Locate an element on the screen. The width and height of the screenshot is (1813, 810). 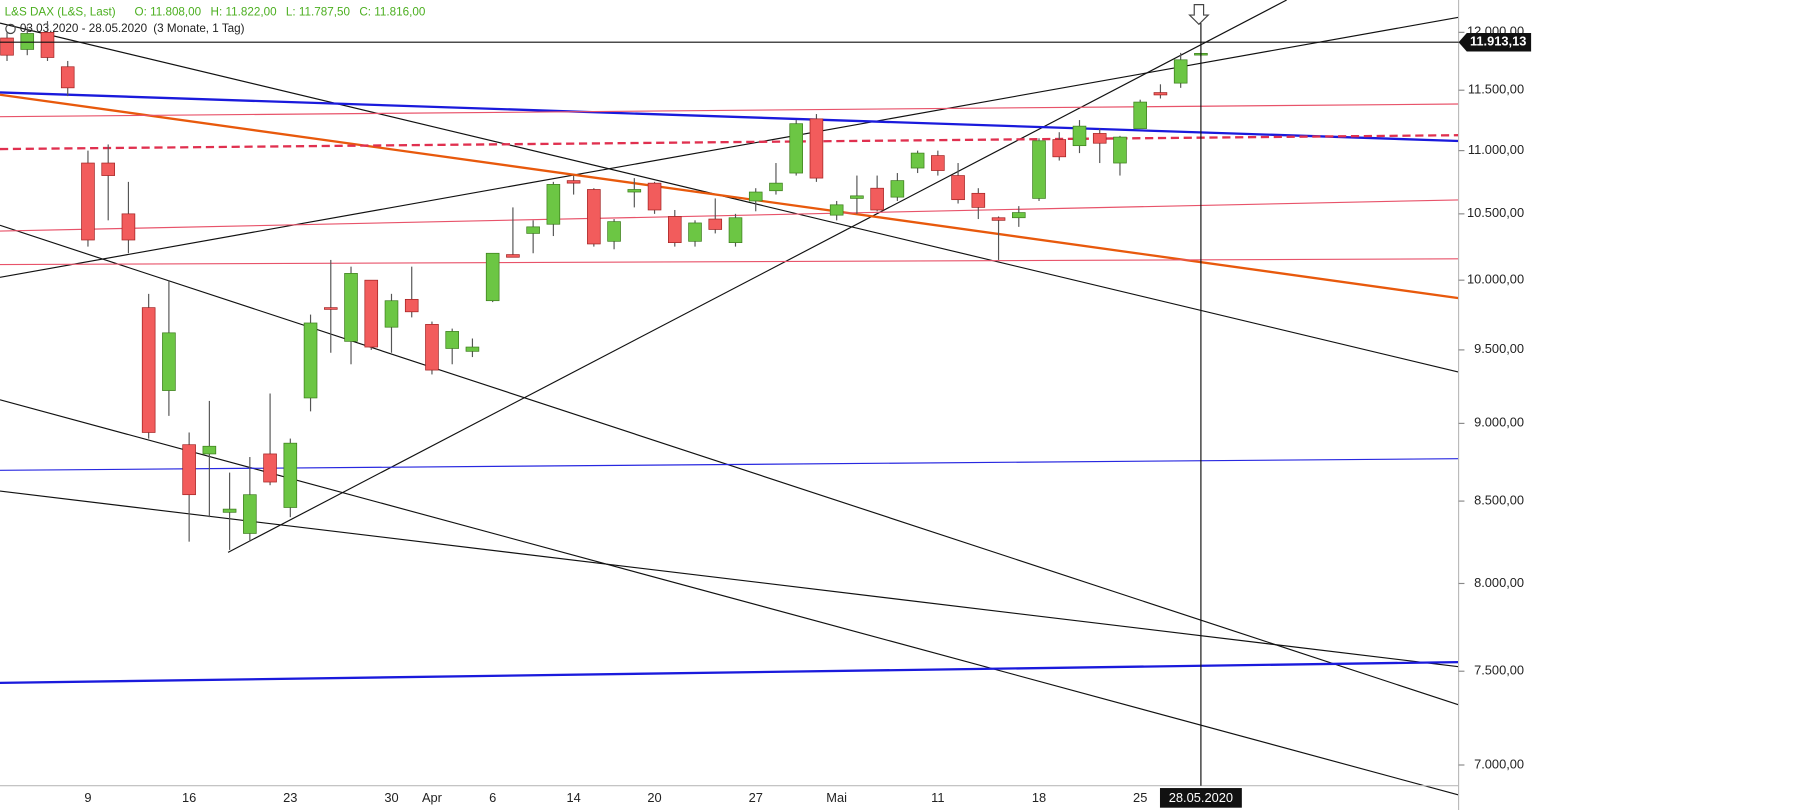
last-price-tag is located at coordinates (1495, 42).